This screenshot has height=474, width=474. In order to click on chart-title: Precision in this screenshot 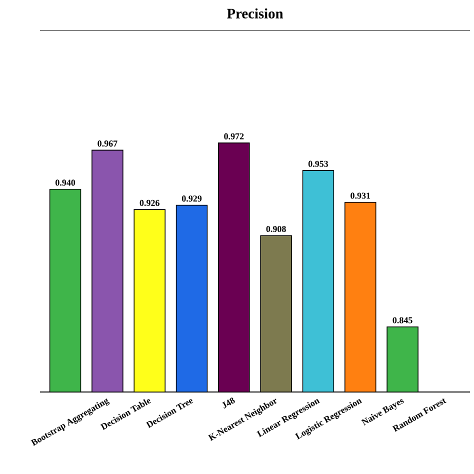, I will do `click(255, 13)`.